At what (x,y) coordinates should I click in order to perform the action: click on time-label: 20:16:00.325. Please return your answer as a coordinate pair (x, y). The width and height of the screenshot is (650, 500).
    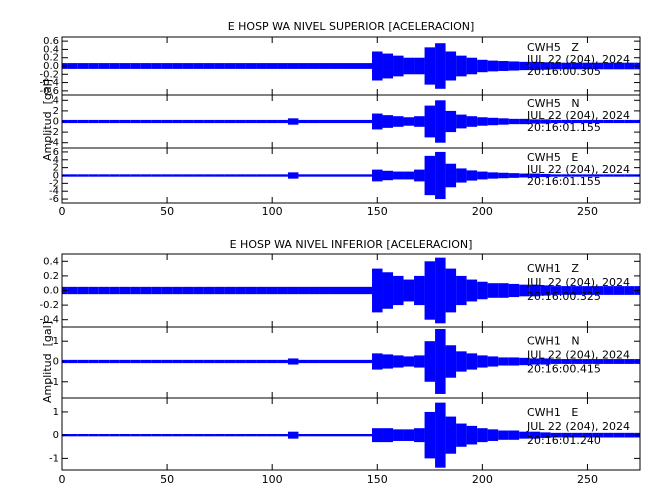
    Looking at the image, I should click on (564, 296).